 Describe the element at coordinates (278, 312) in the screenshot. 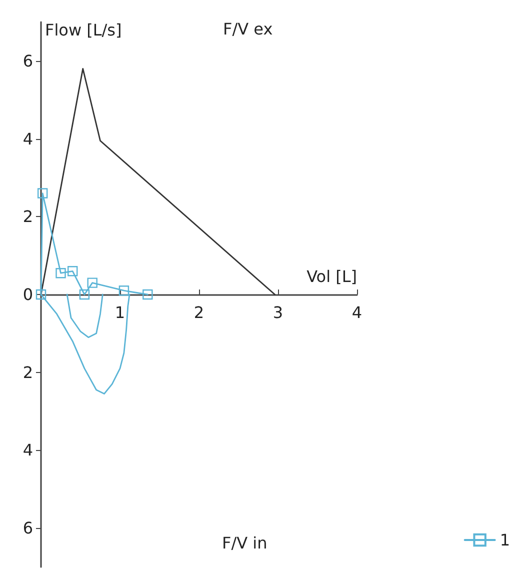

I see `x-tick-label: 3` at that location.